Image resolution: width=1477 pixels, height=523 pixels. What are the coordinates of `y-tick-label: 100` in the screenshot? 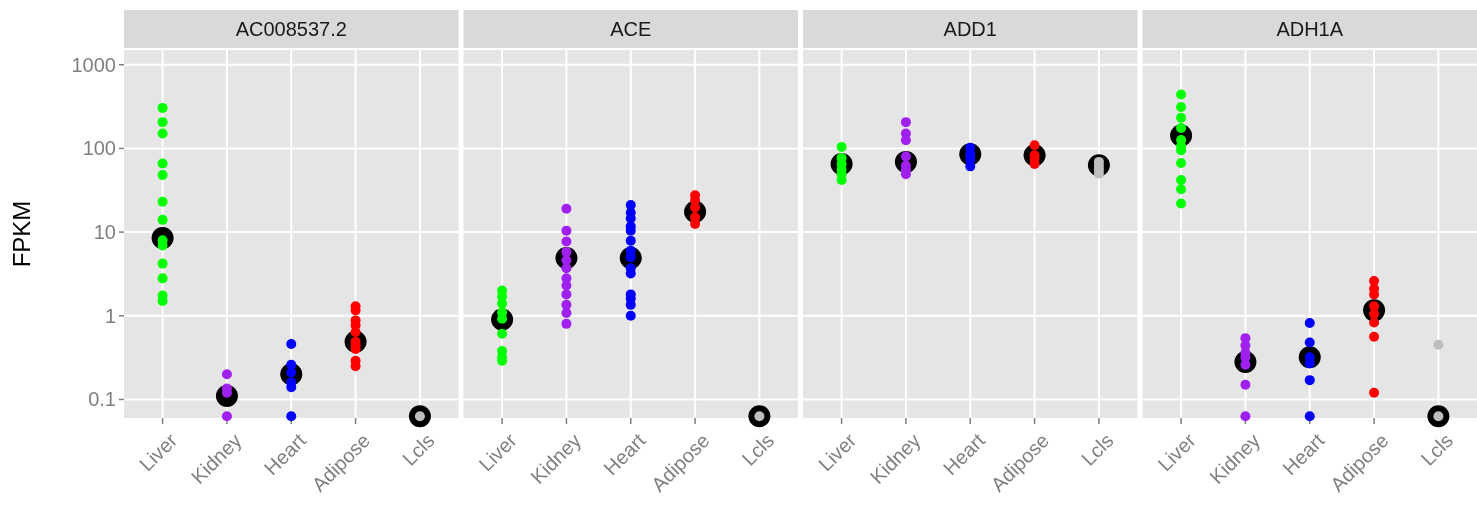 It's located at (99, 148).